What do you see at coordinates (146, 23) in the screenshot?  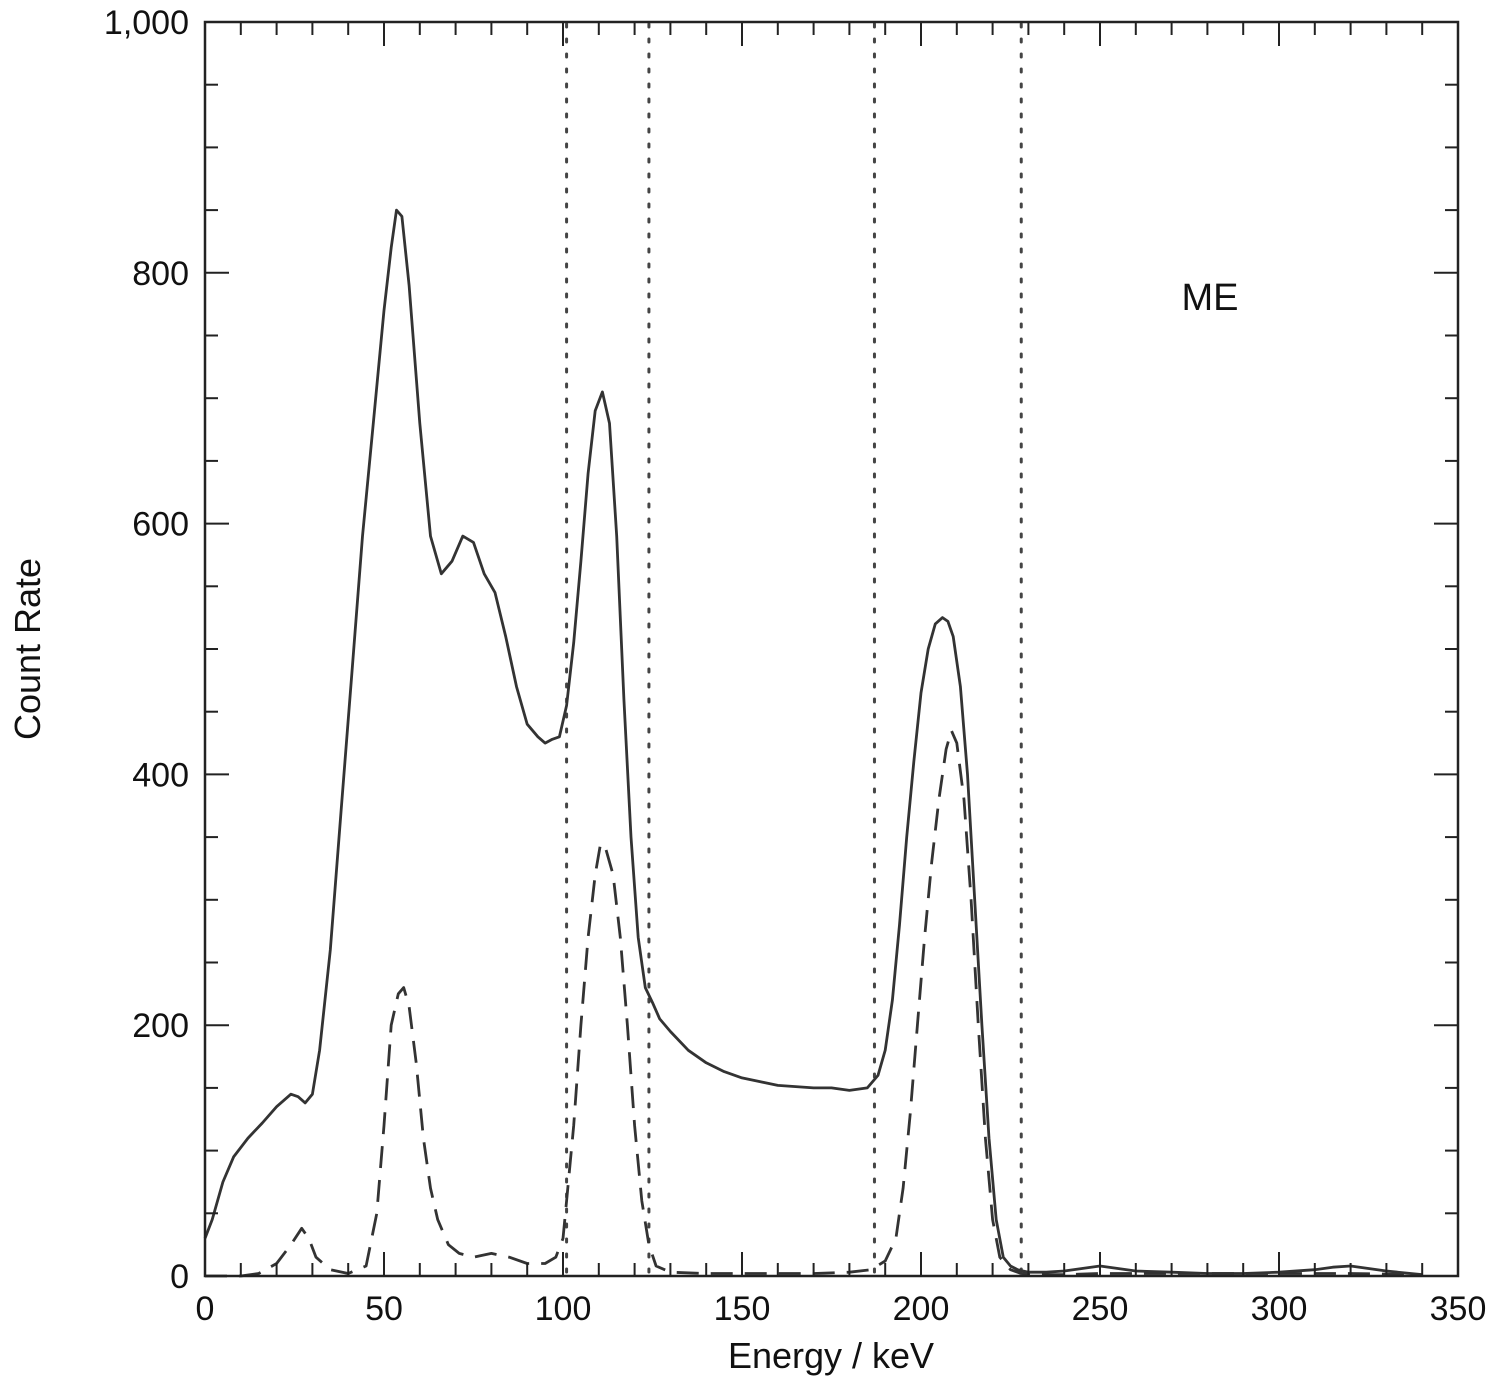 I see `y-tick-label: 1,000` at bounding box center [146, 23].